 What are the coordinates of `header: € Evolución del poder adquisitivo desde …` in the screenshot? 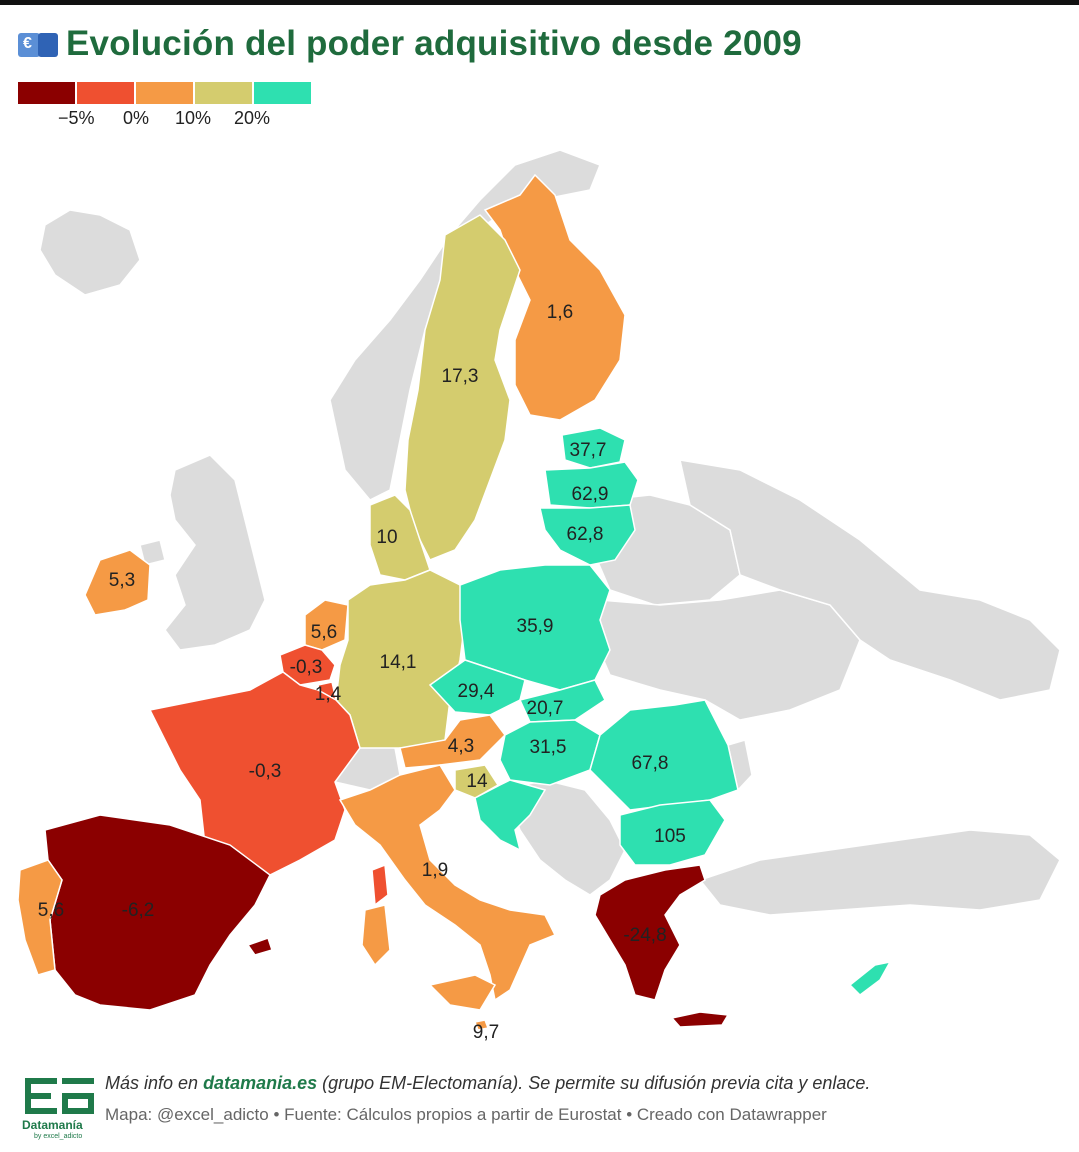 It's located at (410, 44).